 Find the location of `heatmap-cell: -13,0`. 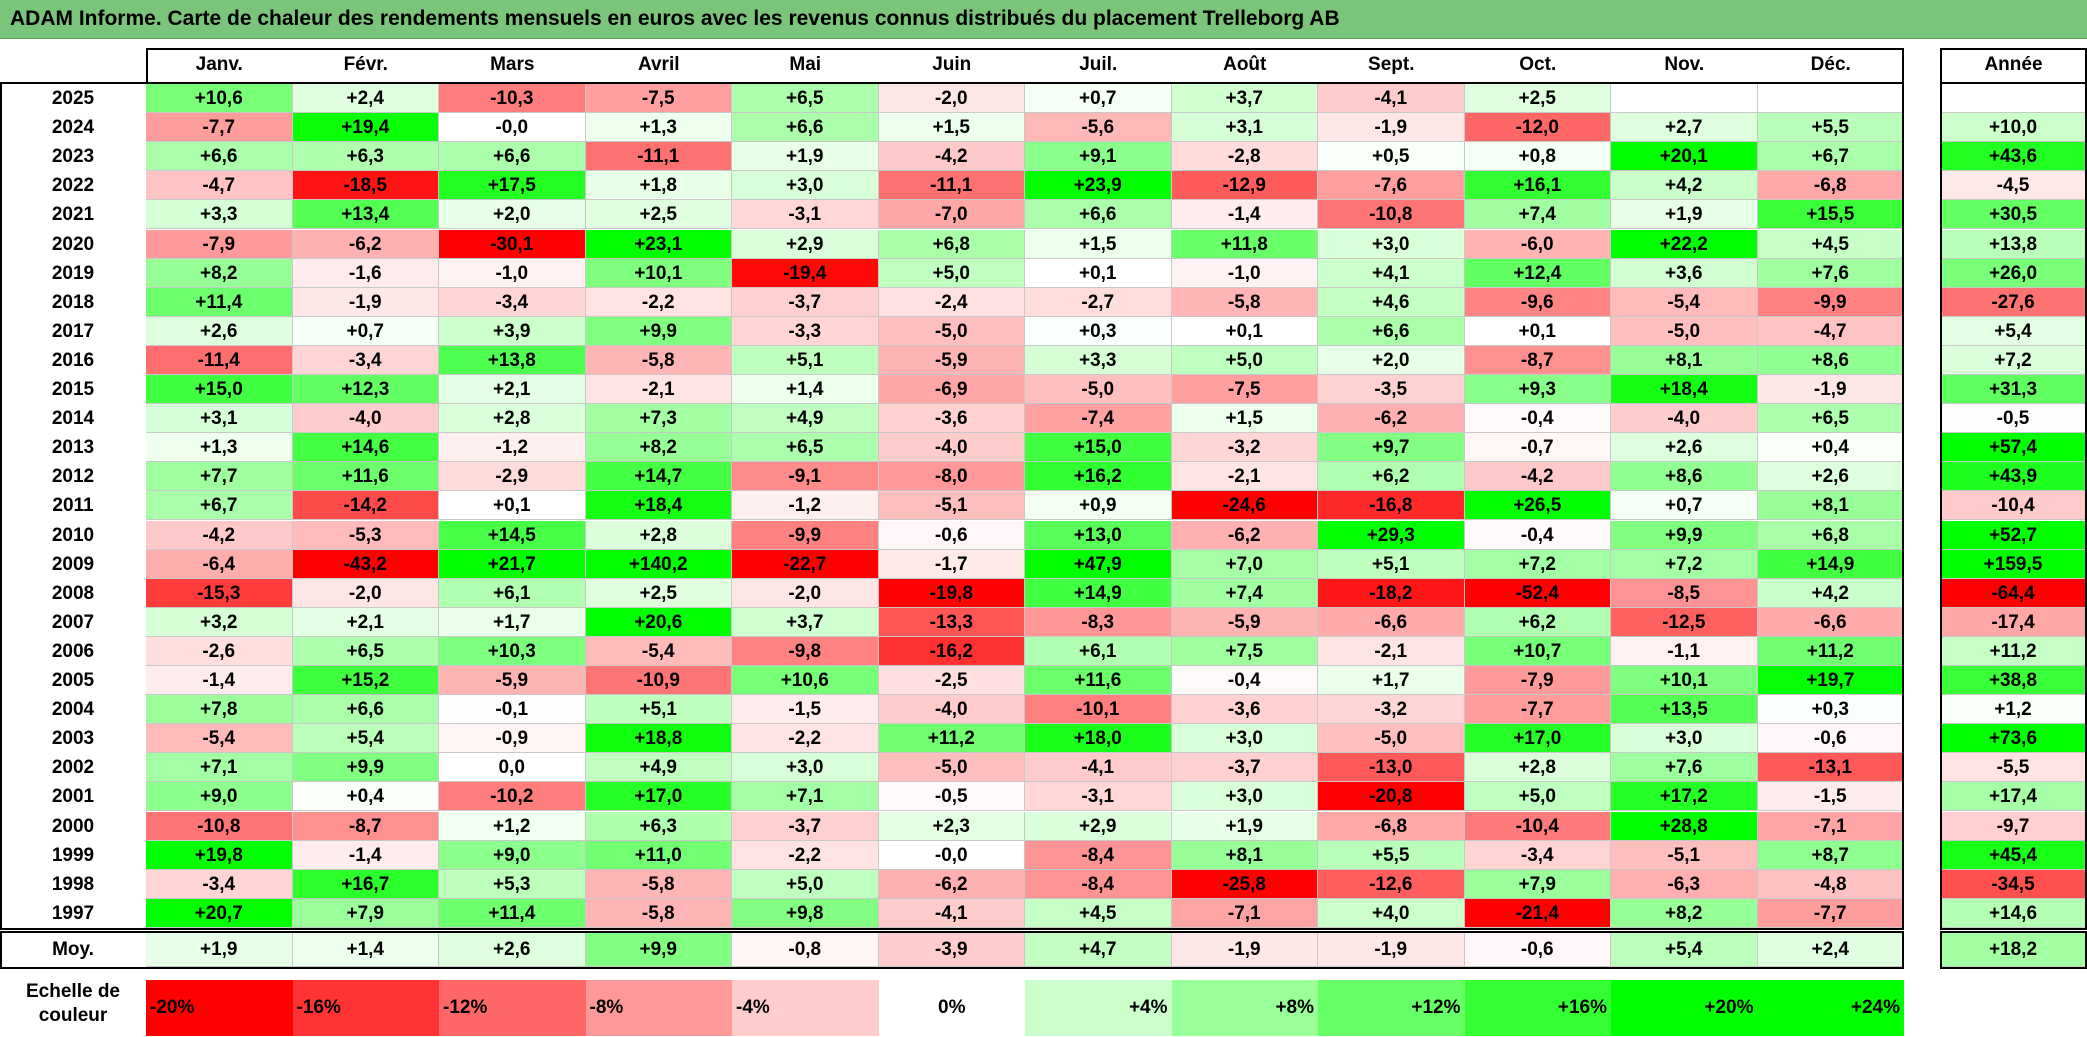

heatmap-cell: -13,0 is located at coordinates (1391, 768).